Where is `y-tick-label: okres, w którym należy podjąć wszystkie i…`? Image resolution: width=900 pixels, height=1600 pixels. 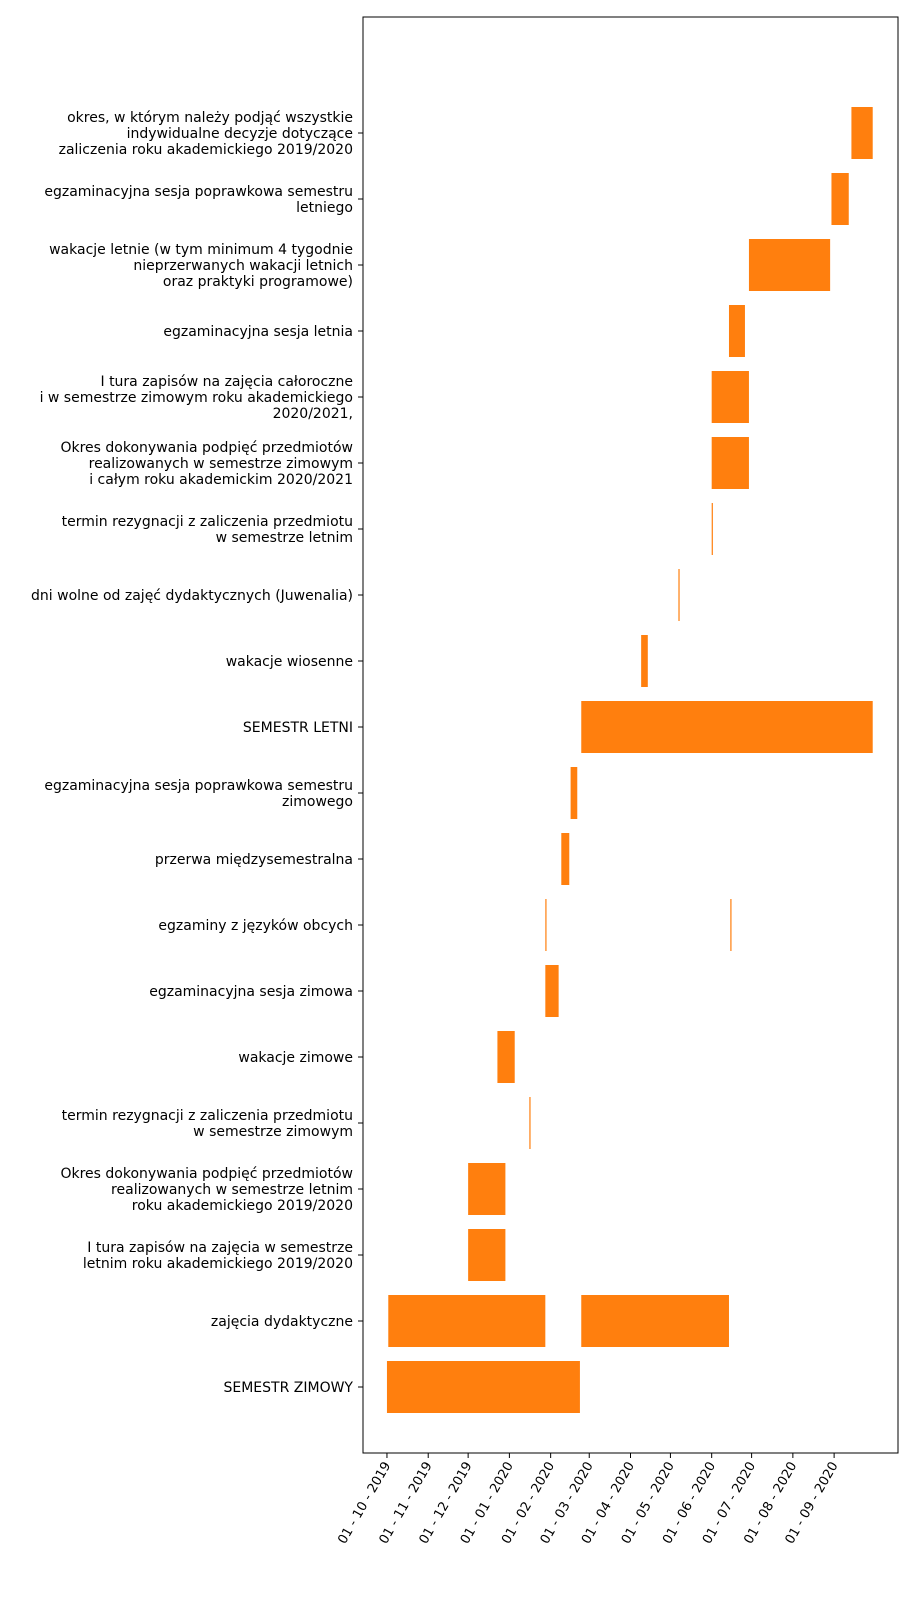
y-tick-label: okres, w którym należy podjąć wszystkie i… is located at coordinates (206, 134).